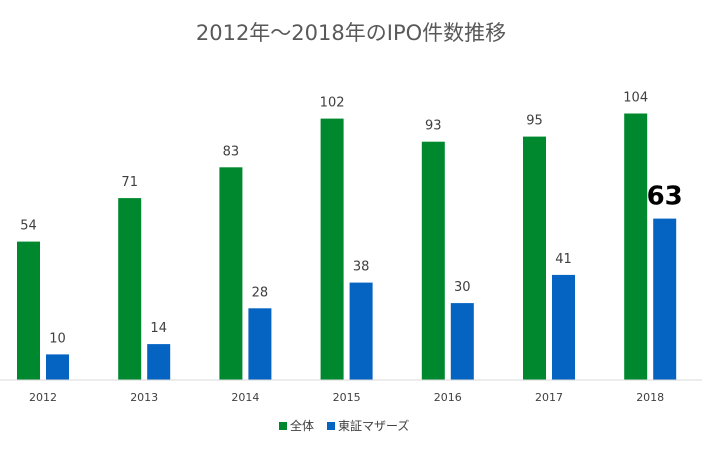 The height and width of the screenshot is (455, 702). Describe the element at coordinates (130, 289) in the screenshot. I see `bar-total-2013` at that location.